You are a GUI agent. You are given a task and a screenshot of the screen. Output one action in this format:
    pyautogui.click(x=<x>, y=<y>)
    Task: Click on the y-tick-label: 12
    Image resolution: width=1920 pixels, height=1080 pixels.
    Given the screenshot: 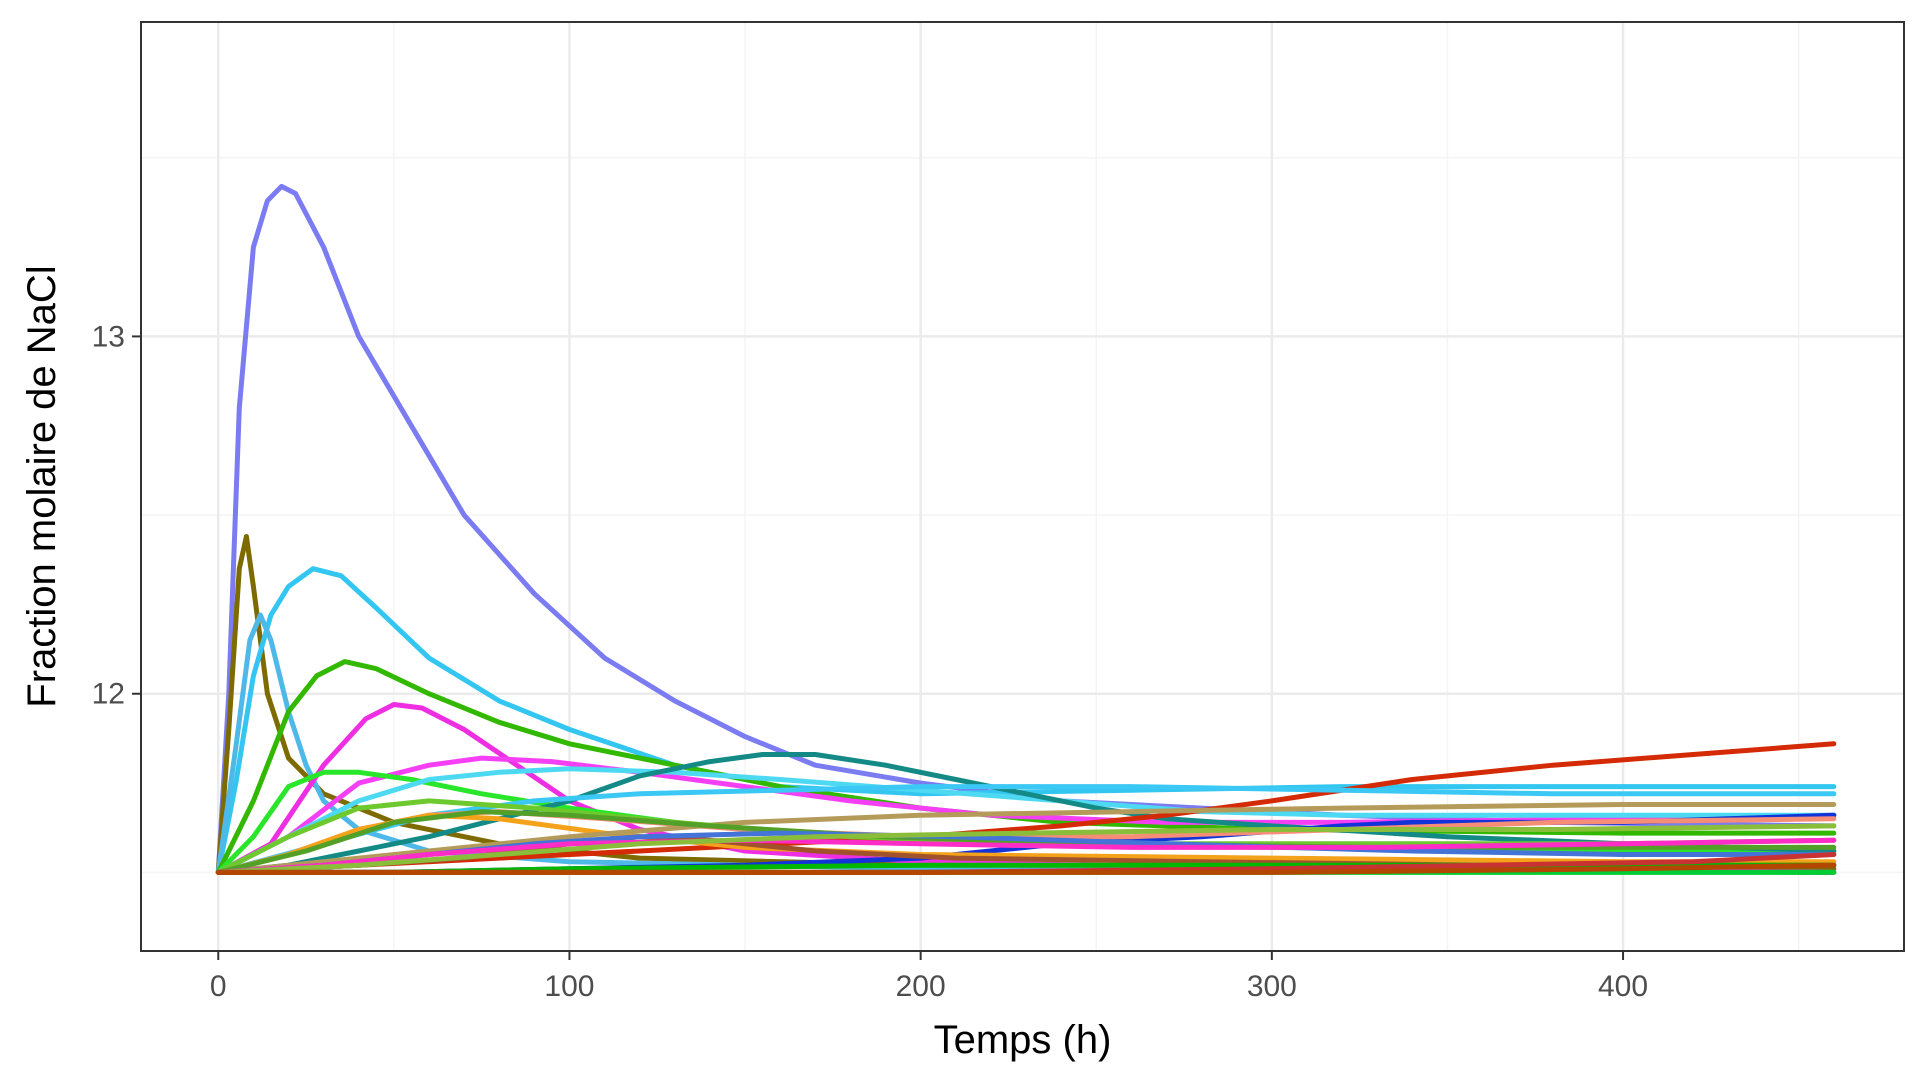 What is the action you would take?
    pyautogui.click(x=108, y=694)
    